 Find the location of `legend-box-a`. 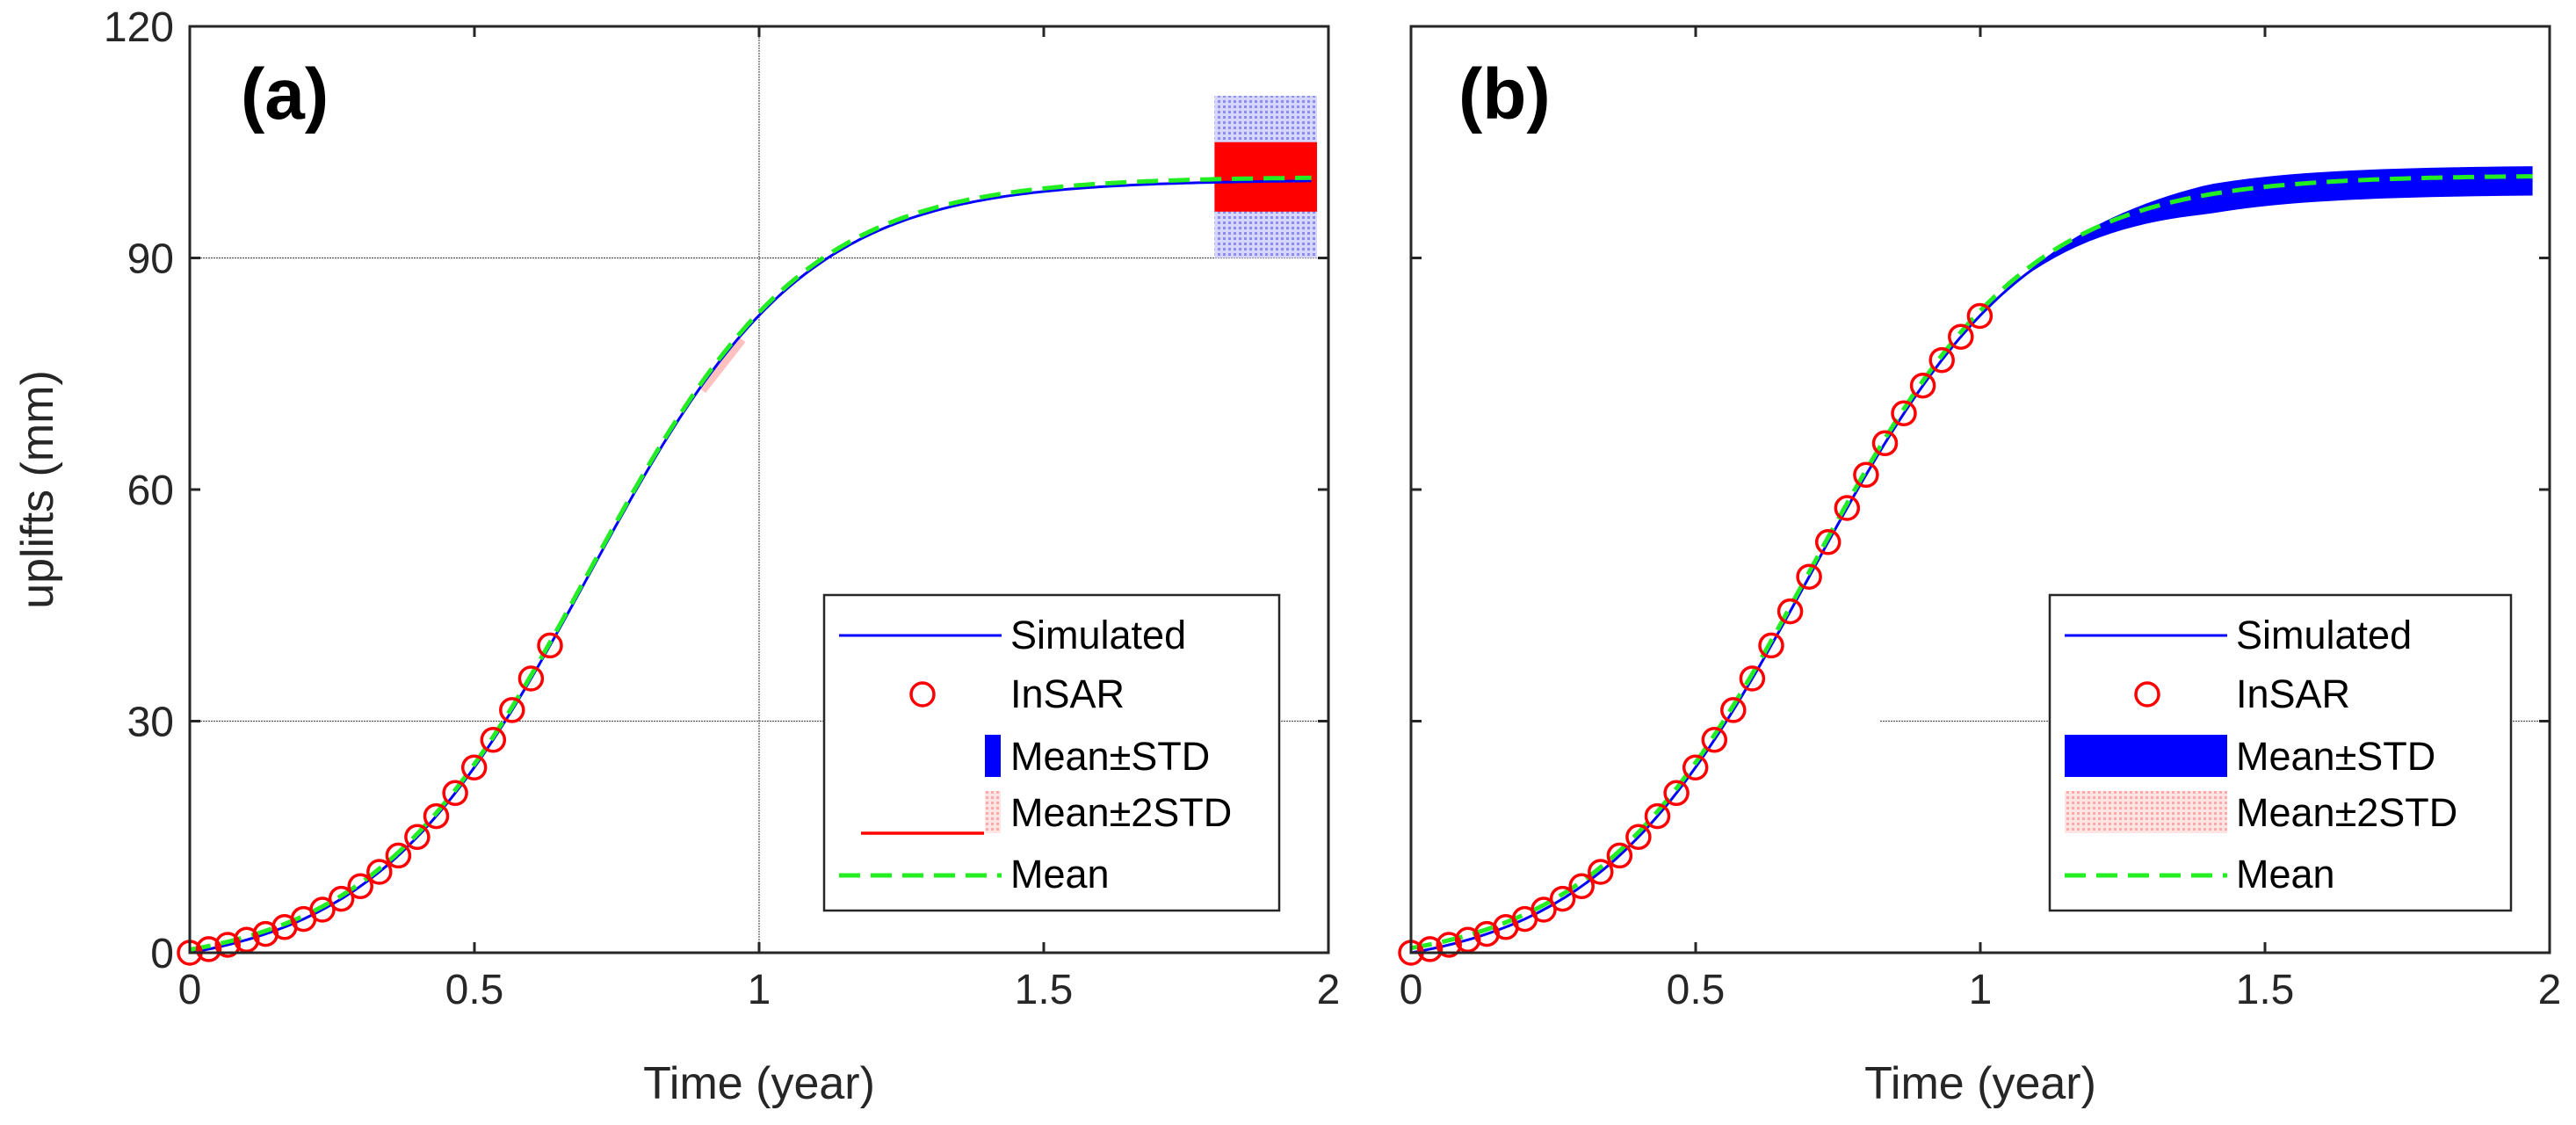

legend-box-a is located at coordinates (1051, 752).